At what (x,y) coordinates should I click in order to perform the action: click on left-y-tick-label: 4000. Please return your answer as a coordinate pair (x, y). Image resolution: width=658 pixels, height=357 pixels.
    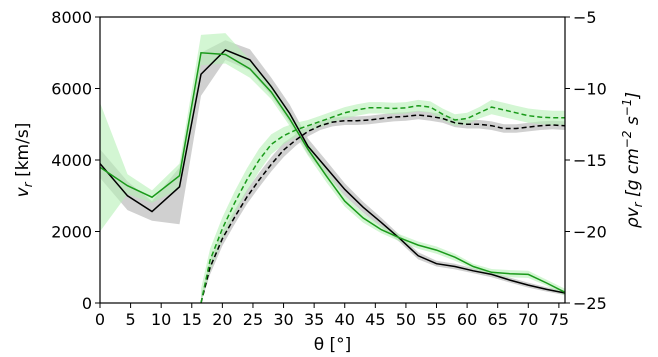
    Looking at the image, I should click on (71, 160).